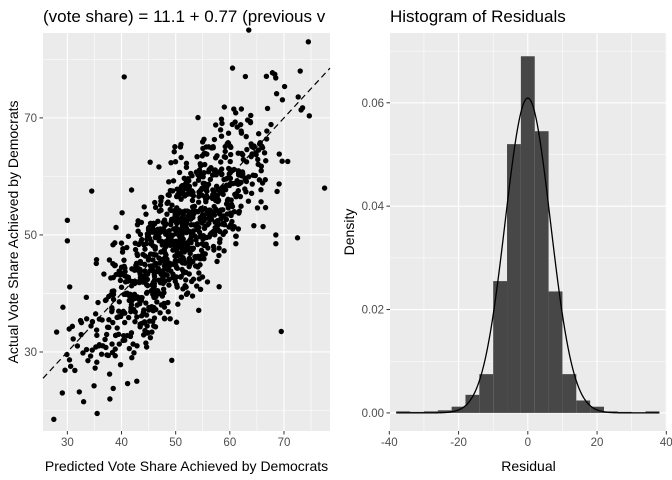 This screenshot has width=672, height=480. What do you see at coordinates (229, 443) in the screenshot?
I see `x-tick-label: 60` at bounding box center [229, 443].